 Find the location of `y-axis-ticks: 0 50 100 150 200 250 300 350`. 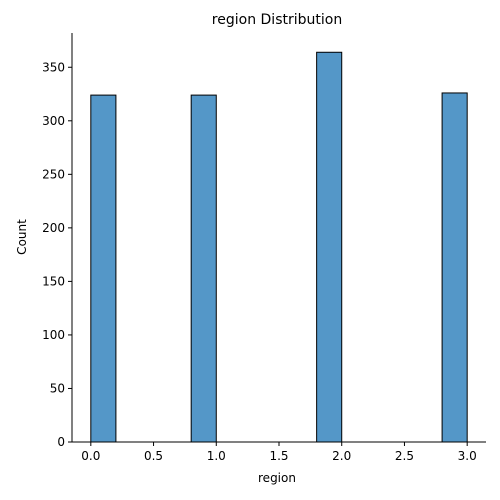

y-axis-ticks: 0 50 100 150 200 250 300 350 is located at coordinates (57, 254).